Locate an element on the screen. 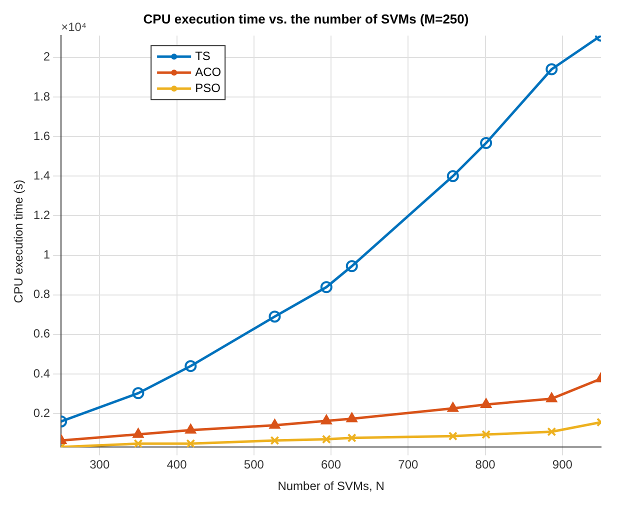  legend-label: PSO is located at coordinates (207, 87).